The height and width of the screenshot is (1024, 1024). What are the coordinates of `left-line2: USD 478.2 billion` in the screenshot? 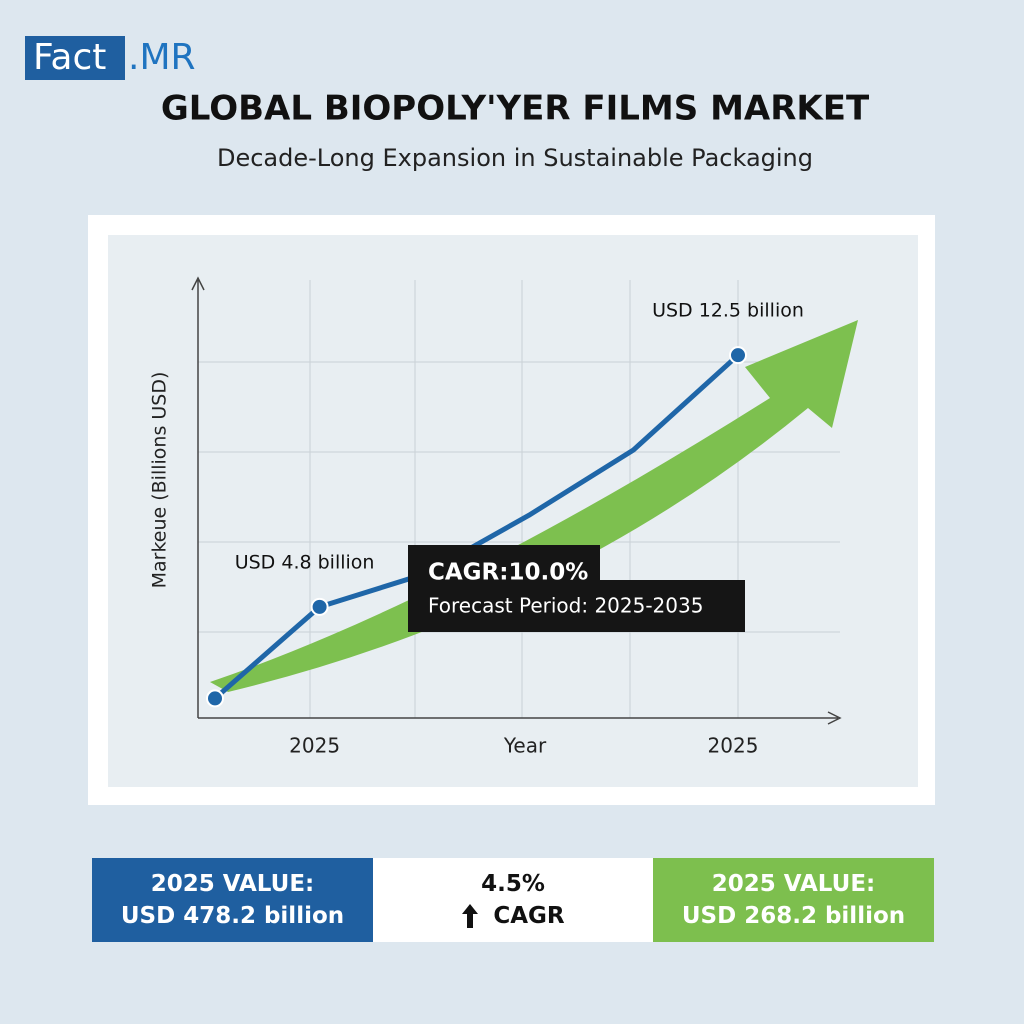 It's located at (232, 916).